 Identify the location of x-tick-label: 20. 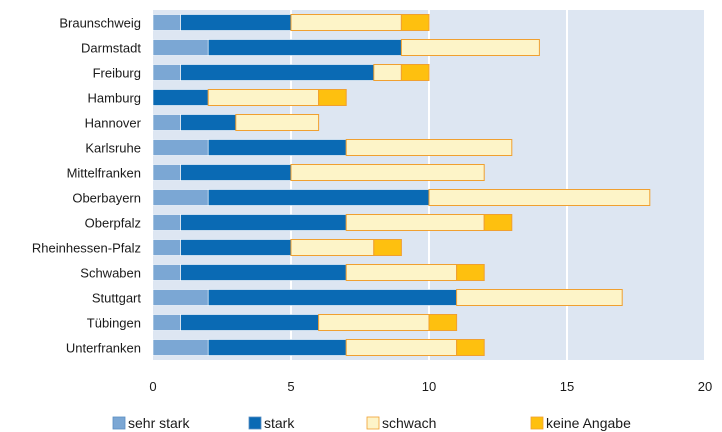
(705, 386).